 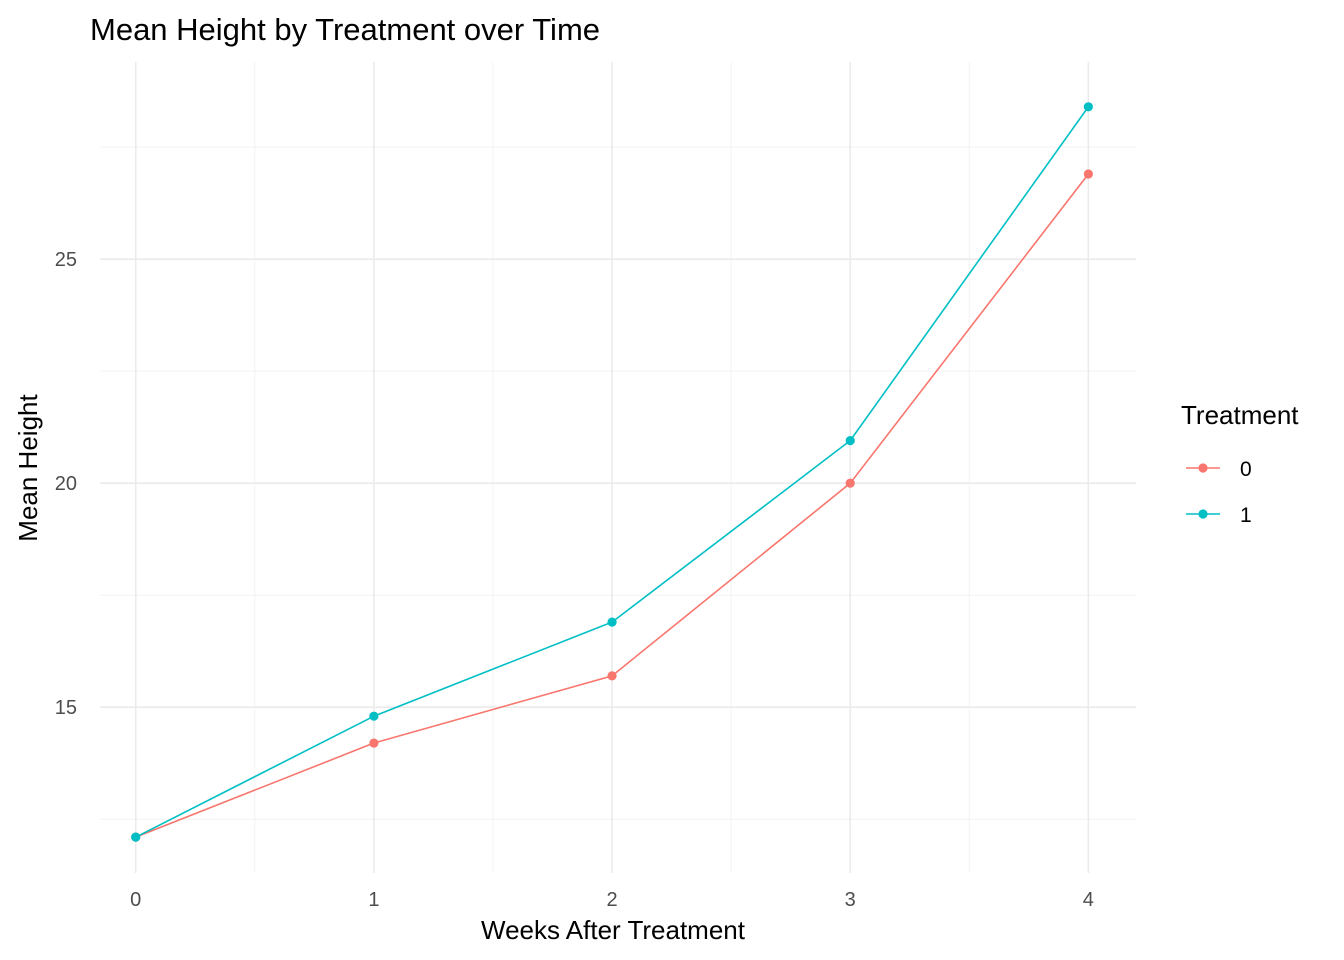 I want to click on x-tick-label: 3, so click(x=850, y=900).